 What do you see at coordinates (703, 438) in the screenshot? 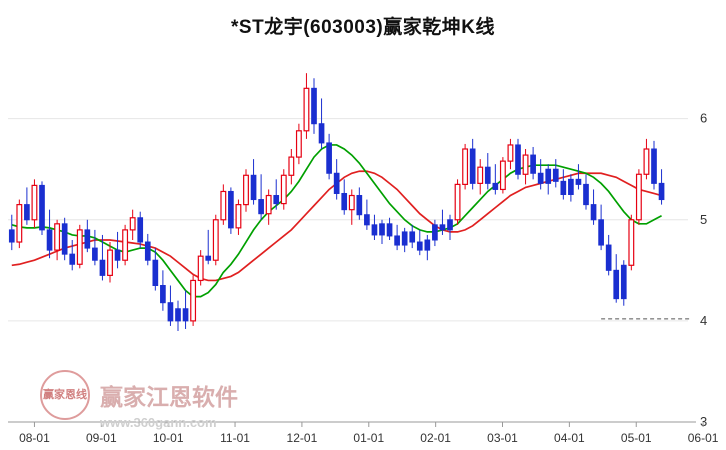
I see `x-axis-tick-label: 06-01` at bounding box center [703, 438].